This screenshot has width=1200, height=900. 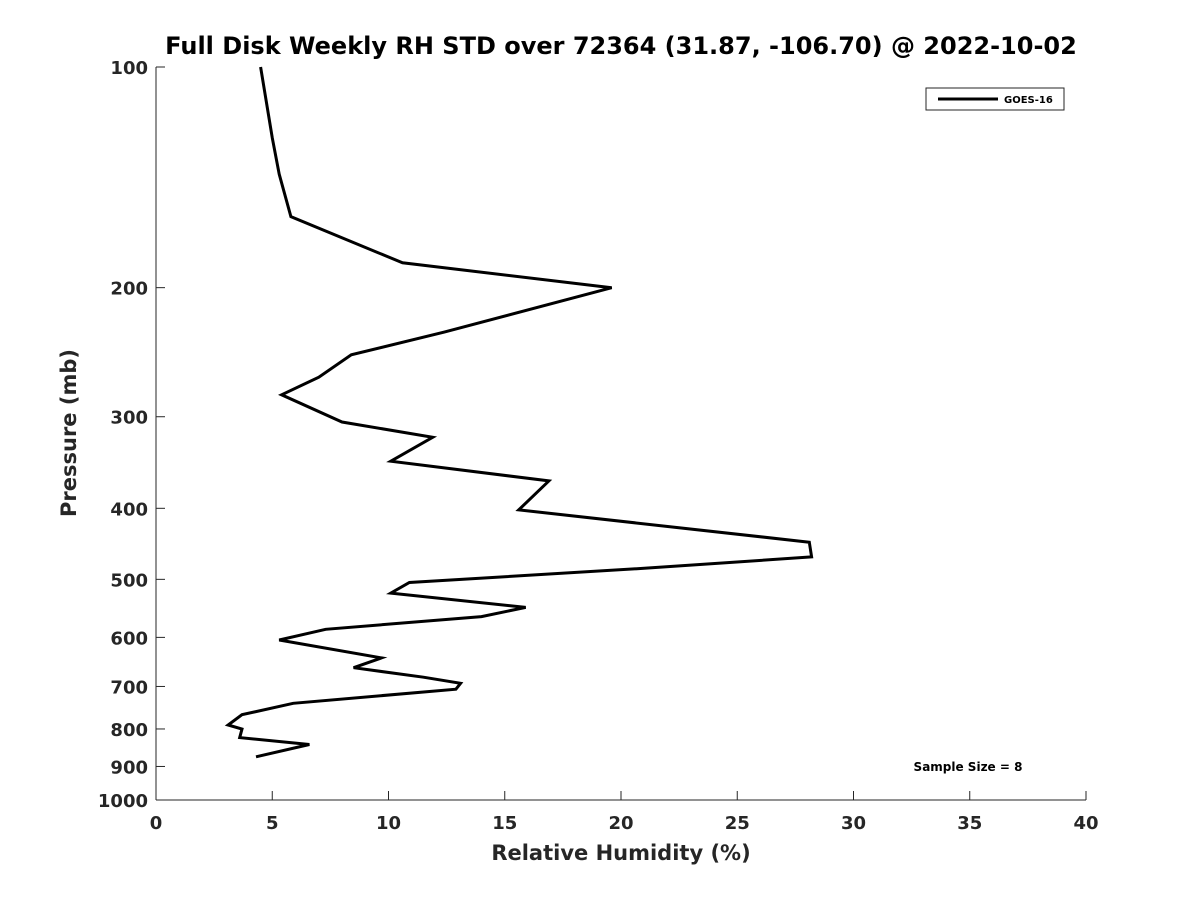 What do you see at coordinates (129, 730) in the screenshot?
I see `y-tick-label: 800` at bounding box center [129, 730].